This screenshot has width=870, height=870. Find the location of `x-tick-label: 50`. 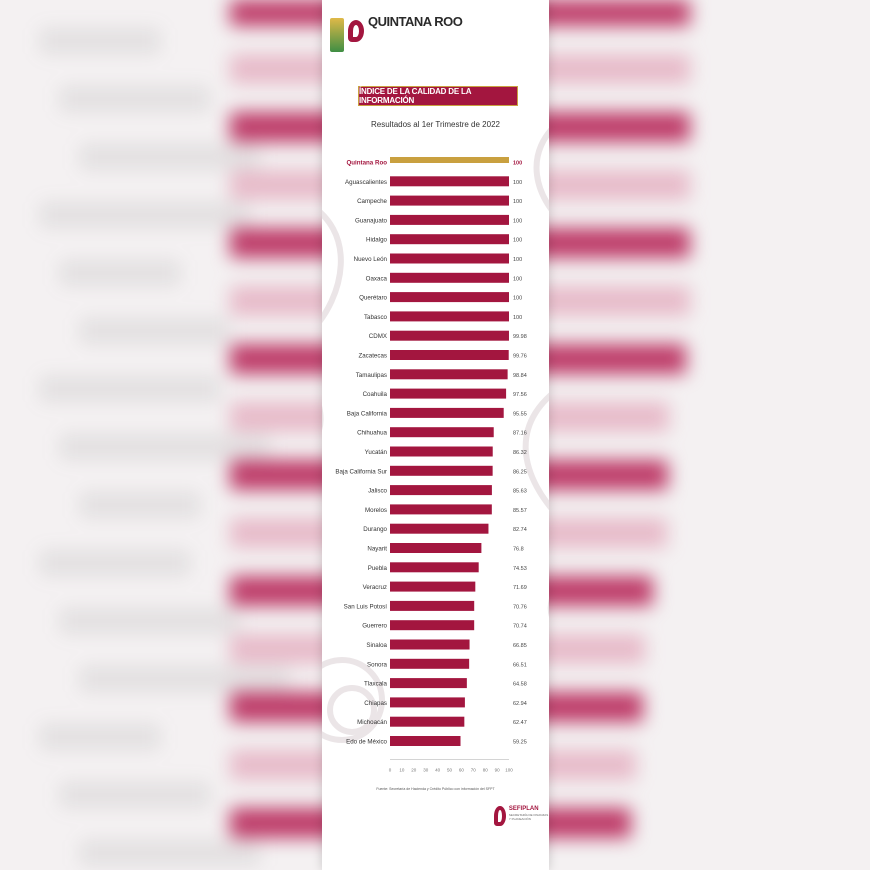

x-tick-label: 50 is located at coordinates (450, 769).